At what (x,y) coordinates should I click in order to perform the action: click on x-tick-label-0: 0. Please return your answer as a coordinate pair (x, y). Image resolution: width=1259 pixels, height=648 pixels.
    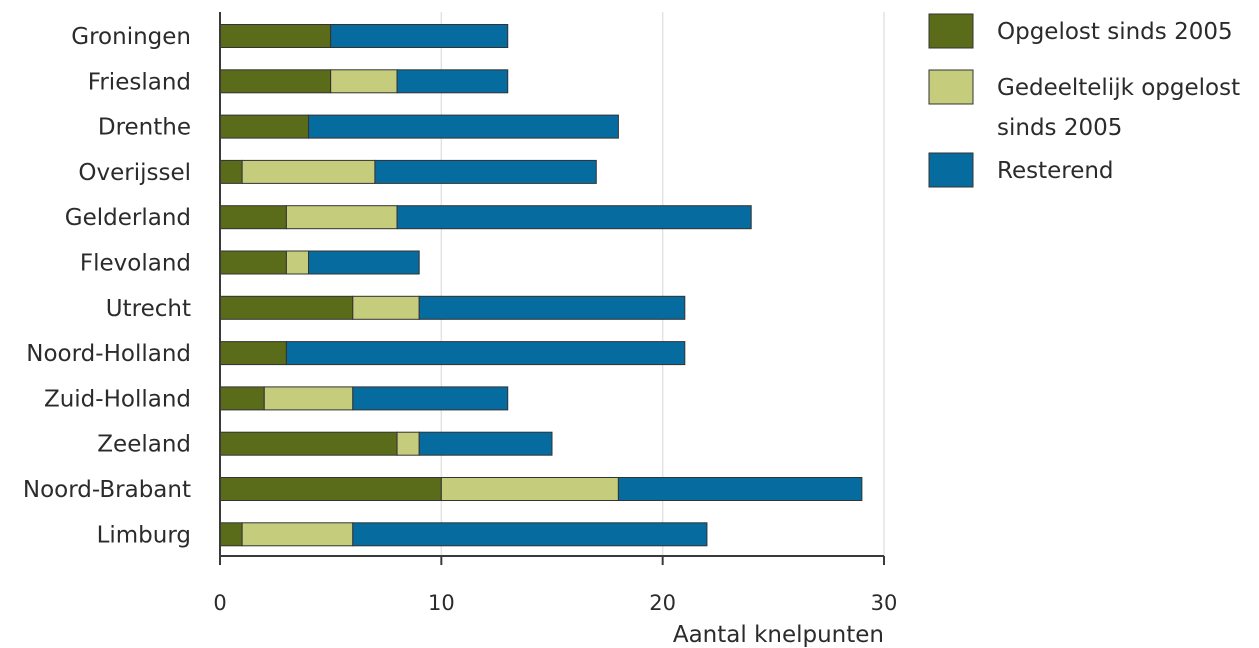
    Looking at the image, I should click on (219, 603).